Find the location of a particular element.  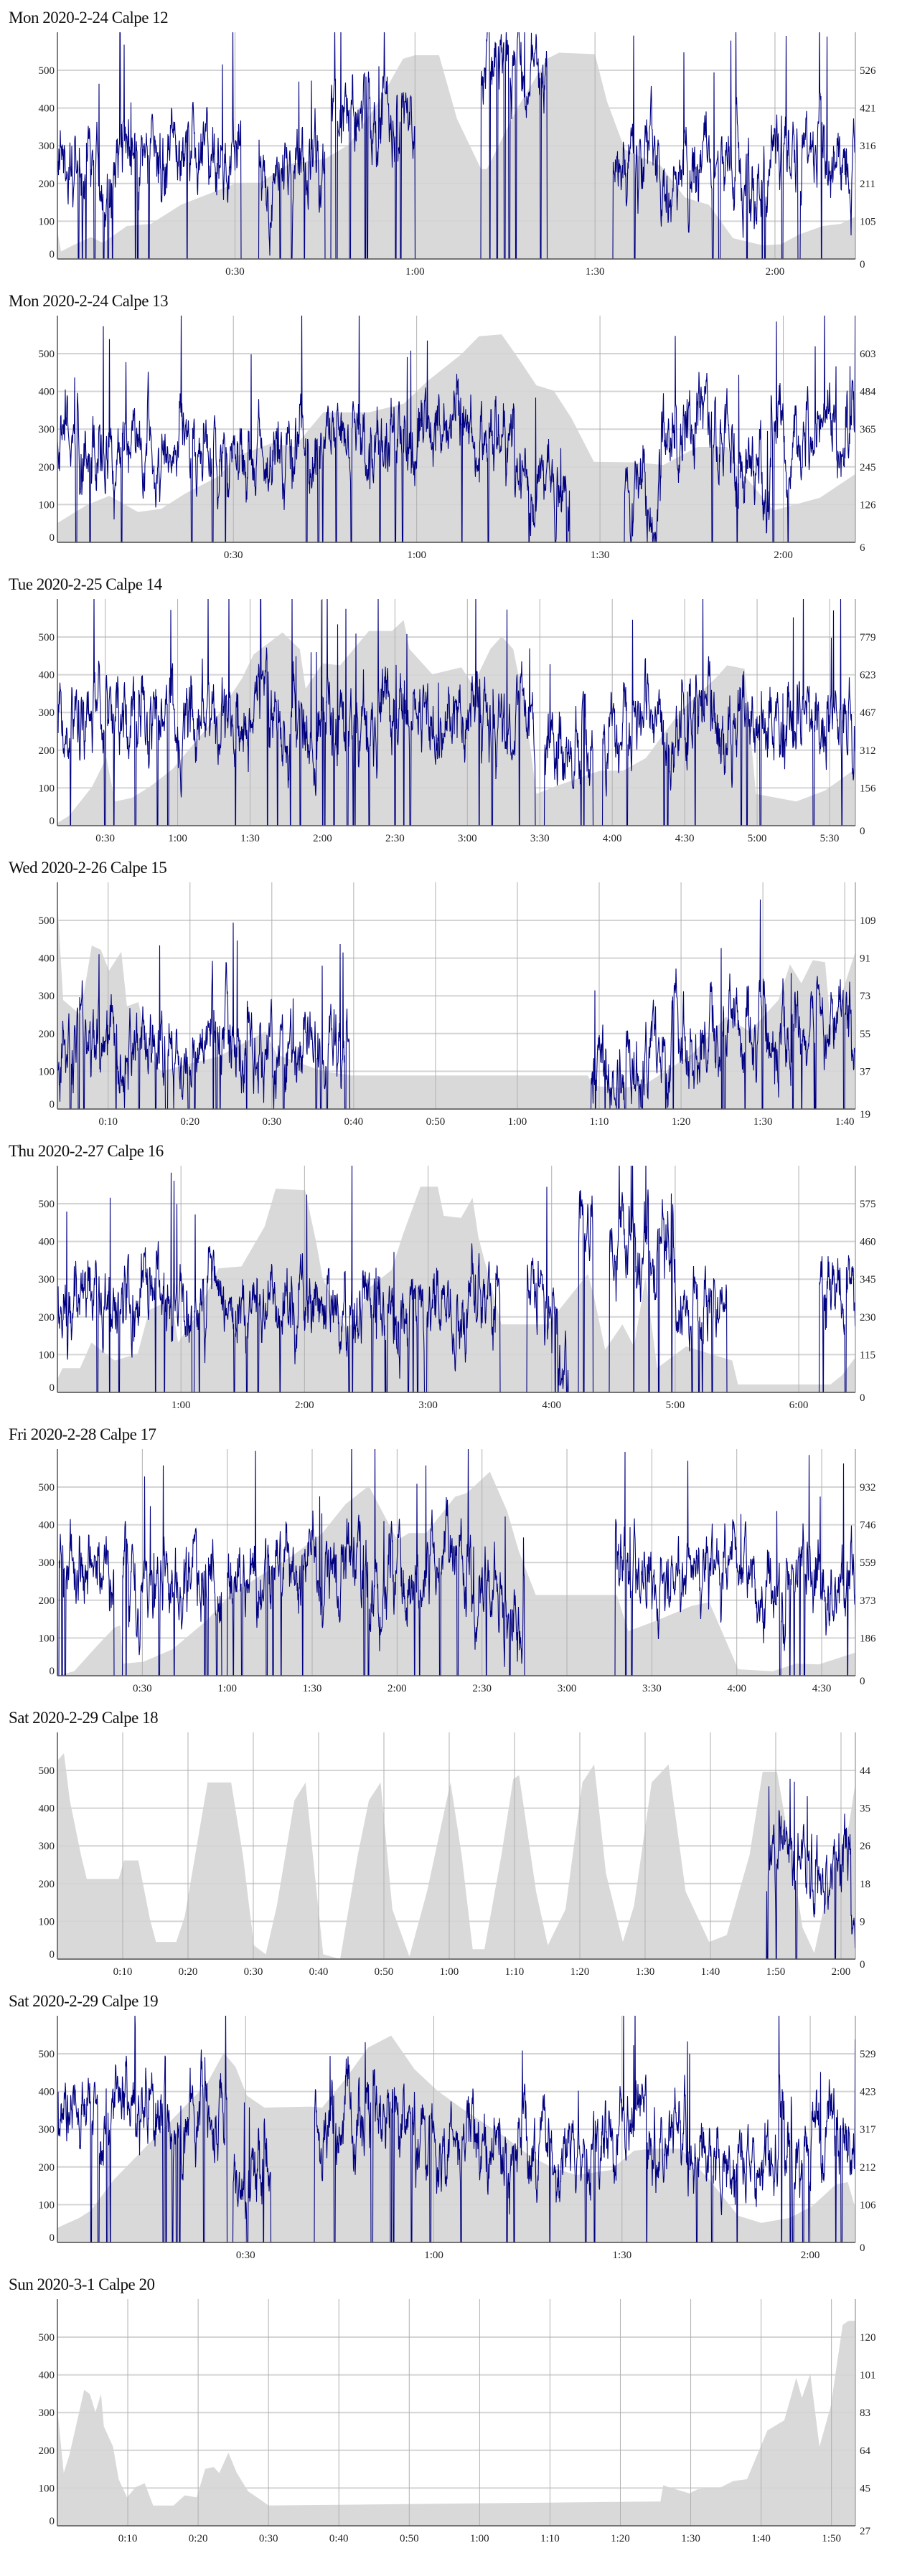

x-tick-label: 4:30 is located at coordinates (822, 1688).